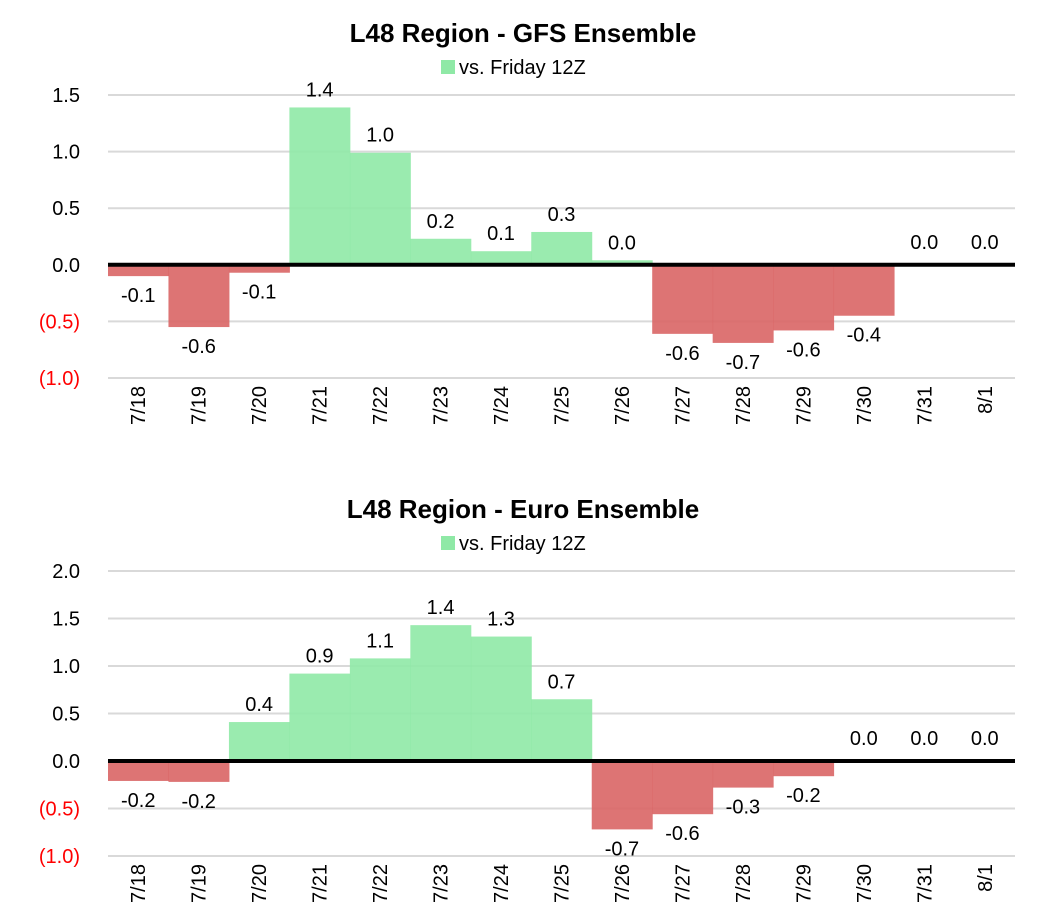 The image size is (1047, 924). Describe the element at coordinates (864, 336) in the screenshot. I see `data-label: -0.4` at that location.